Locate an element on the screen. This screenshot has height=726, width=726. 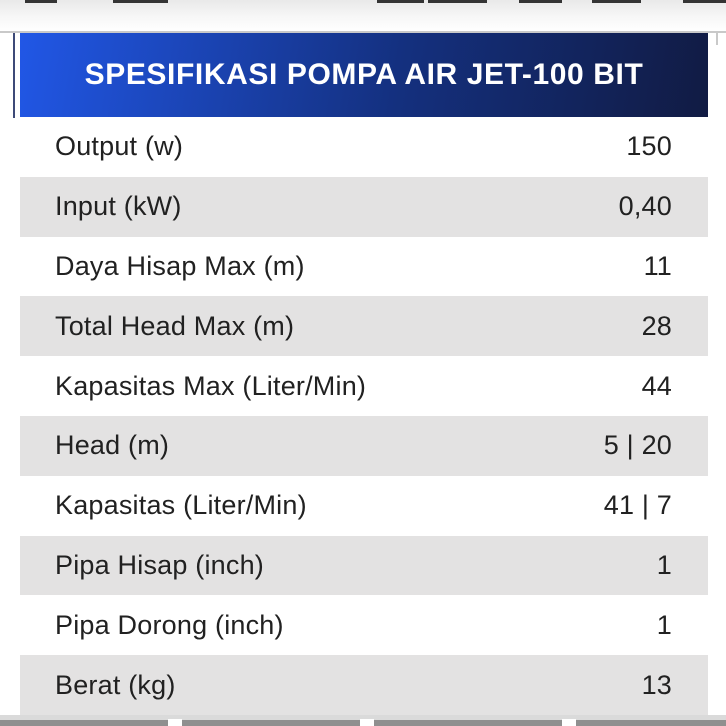
table-row: Input (kW) 0,40 is located at coordinates (364, 206).